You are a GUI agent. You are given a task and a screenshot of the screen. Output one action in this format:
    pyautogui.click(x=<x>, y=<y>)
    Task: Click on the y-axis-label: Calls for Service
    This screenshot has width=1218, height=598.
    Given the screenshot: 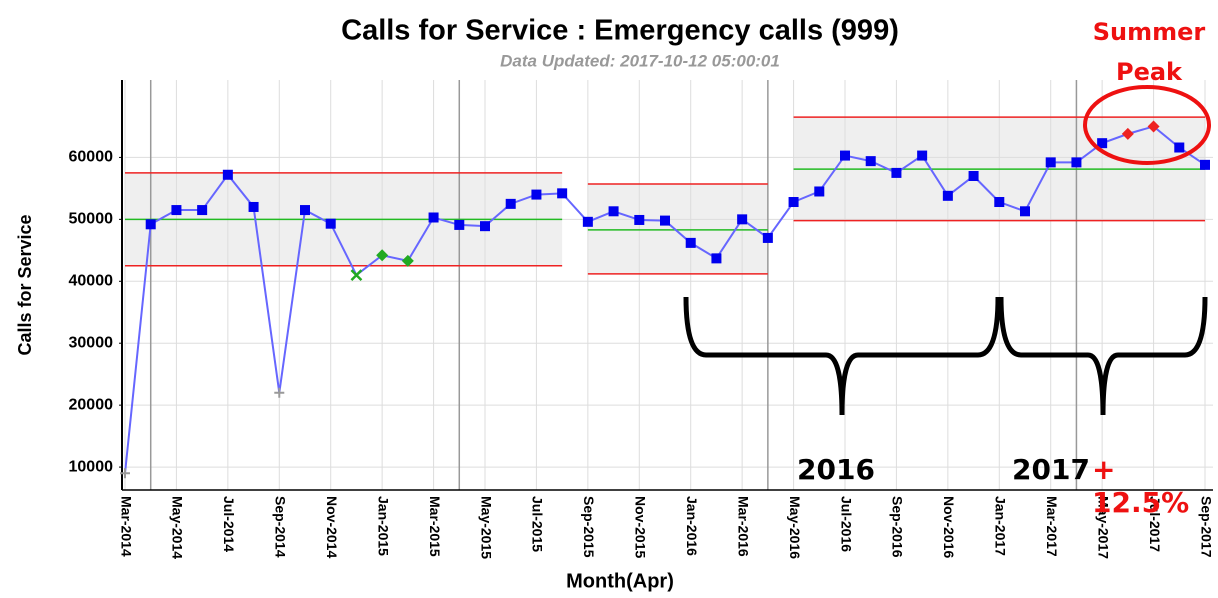 What is the action you would take?
    pyautogui.click(x=25, y=284)
    